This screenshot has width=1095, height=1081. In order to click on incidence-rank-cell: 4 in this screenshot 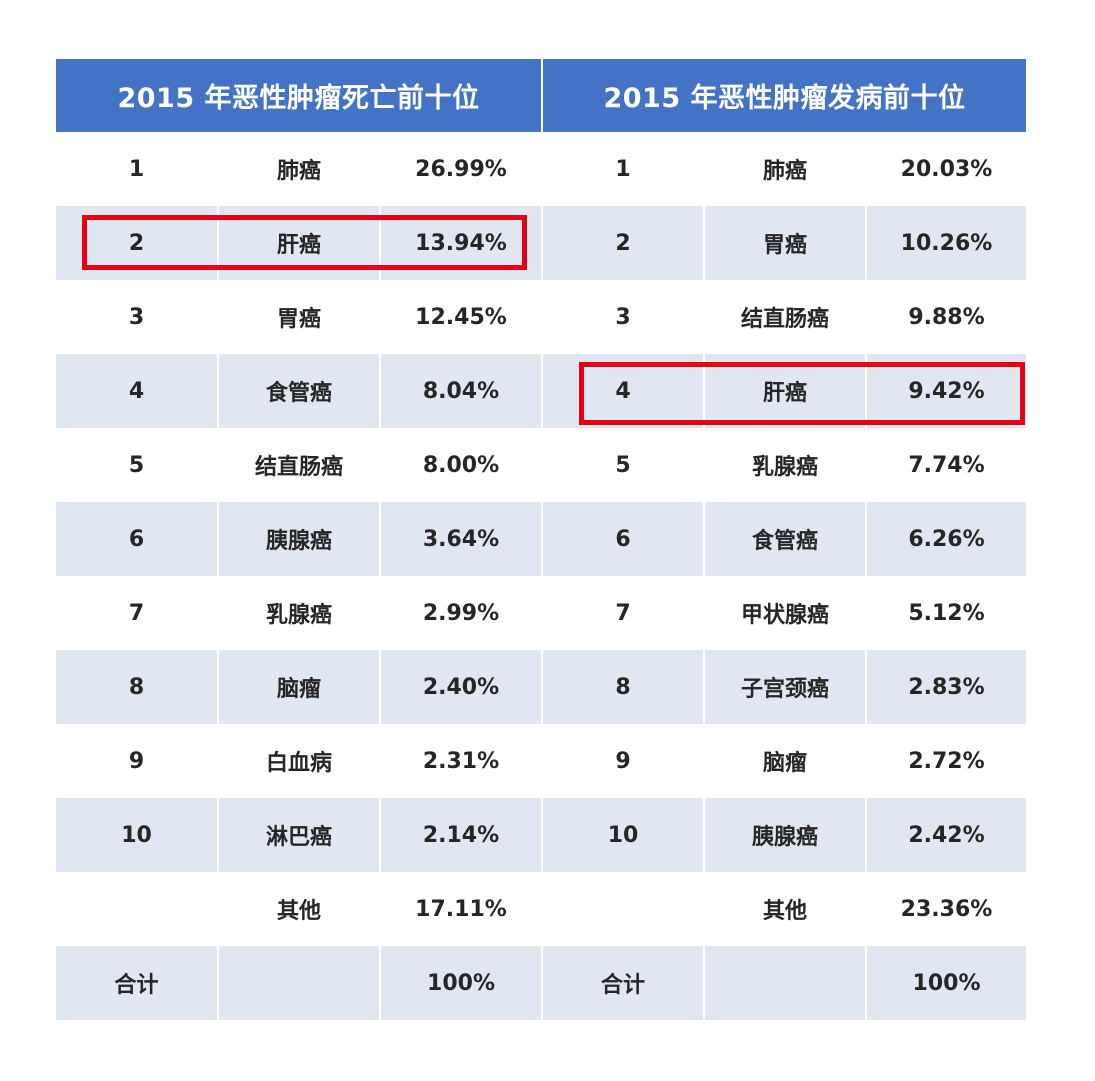, I will do `click(623, 391)`.